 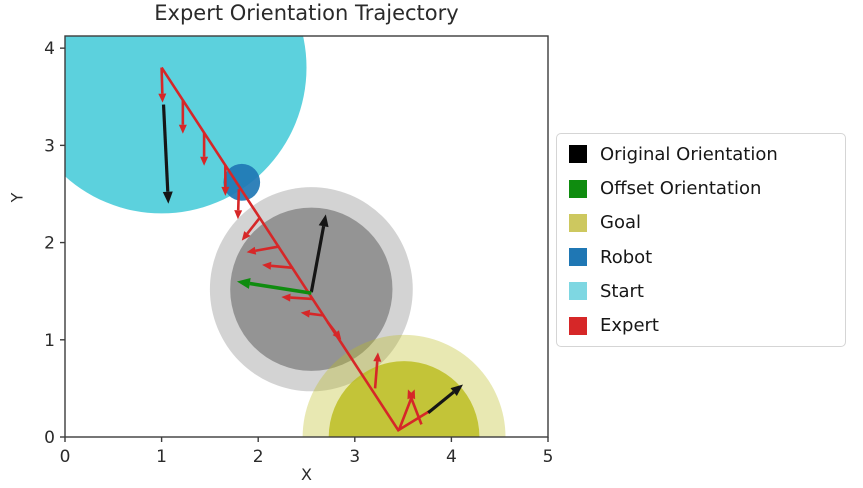 What do you see at coordinates (451, 457) in the screenshot?
I see `x-tick-label: 4` at bounding box center [451, 457].